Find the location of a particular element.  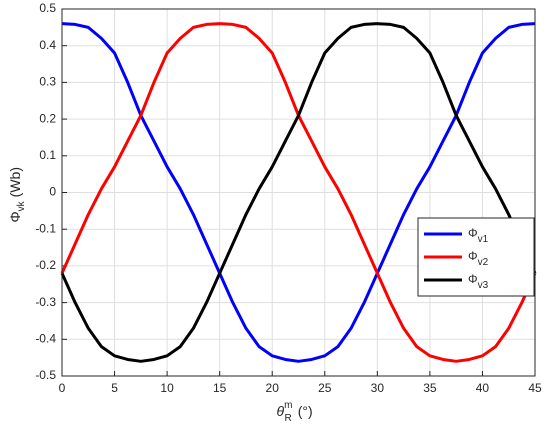

x-axis-label: θm R (°) is located at coordinates (295, 412).